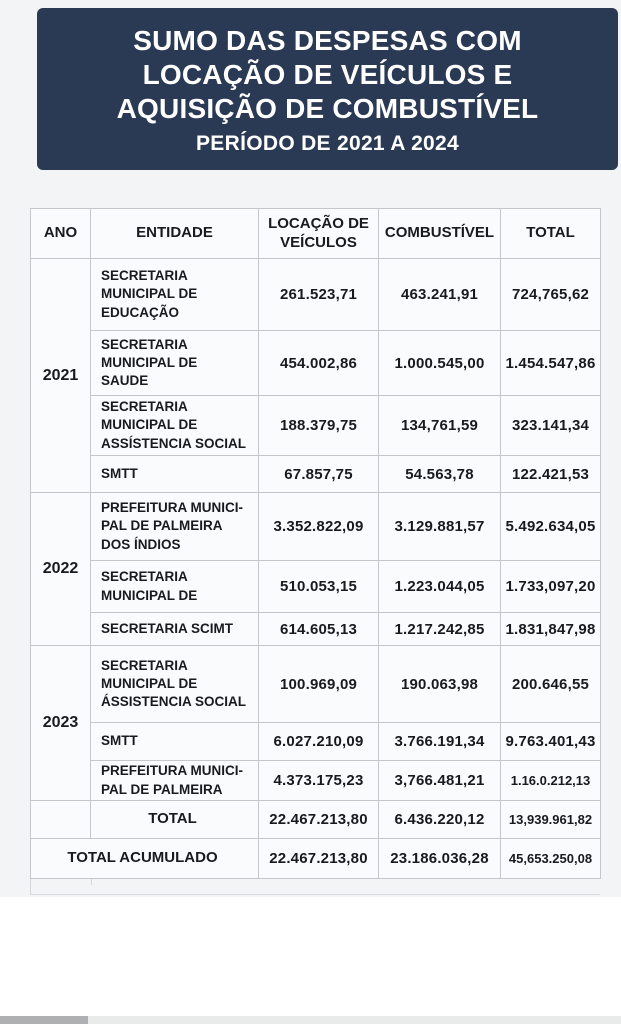 Image resolution: width=621 pixels, height=1024 pixels. What do you see at coordinates (174, 294) in the screenshot?
I see `entity-cell: SECRETARIA MUNICIPAL DE EDUCAÇÃO` at bounding box center [174, 294].